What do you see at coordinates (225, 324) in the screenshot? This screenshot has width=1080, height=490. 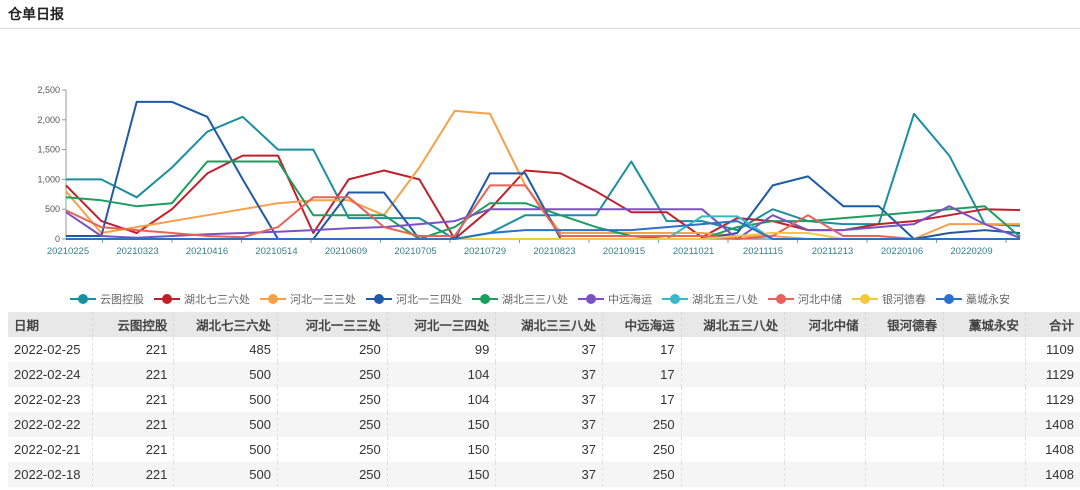 I see `column-header: 湖北七三六处` at bounding box center [225, 324].